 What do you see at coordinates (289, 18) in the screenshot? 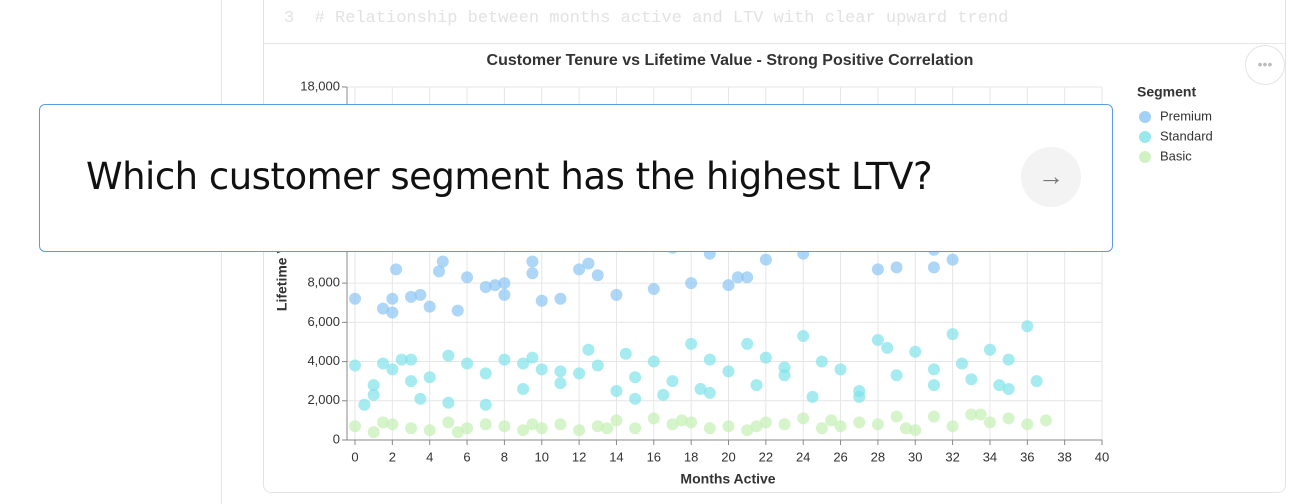
I see `line-number: 3` at bounding box center [289, 18].